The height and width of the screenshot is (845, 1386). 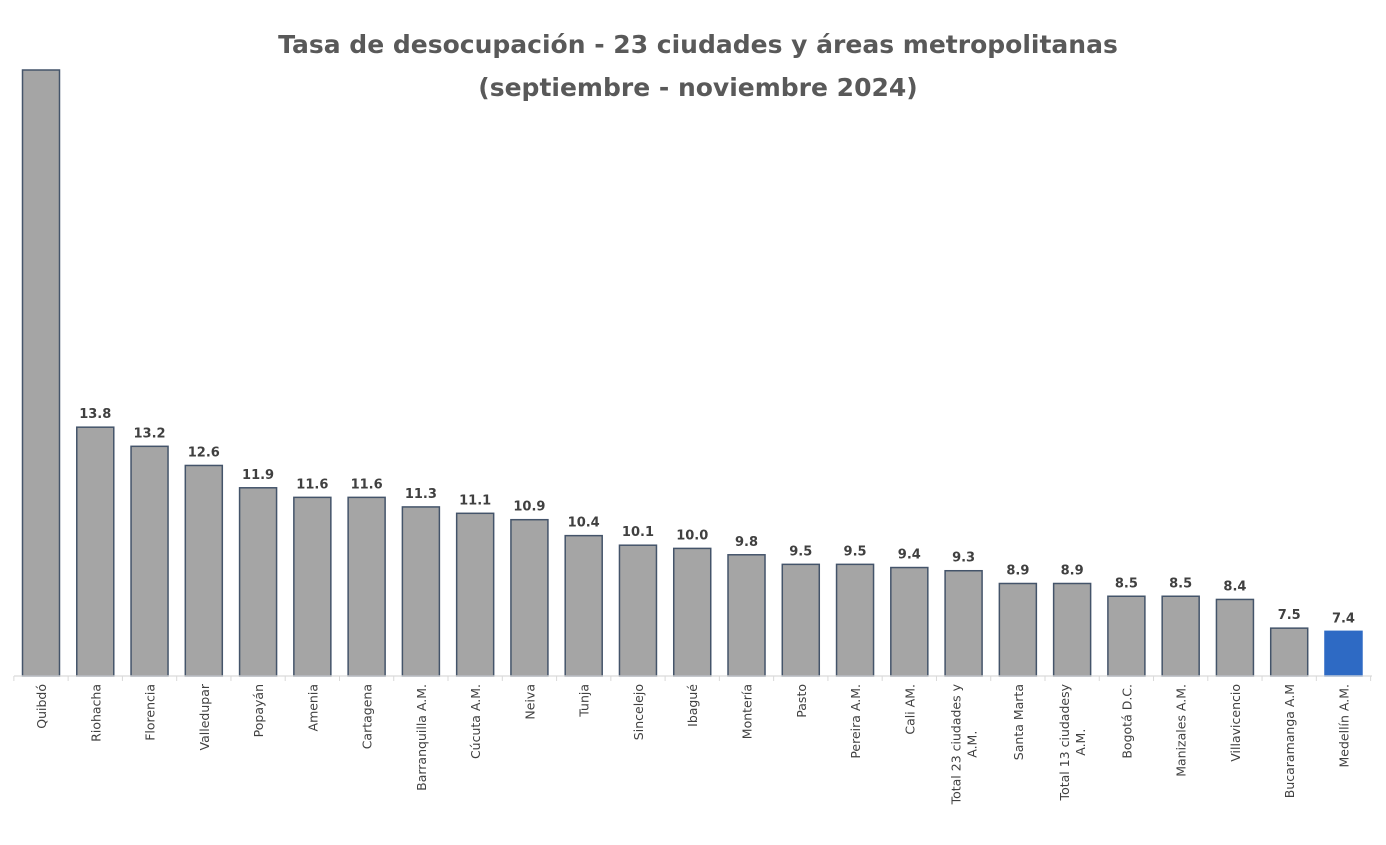 What do you see at coordinates (692, 535) in the screenshot?
I see `data-label: 10.0` at bounding box center [692, 535].